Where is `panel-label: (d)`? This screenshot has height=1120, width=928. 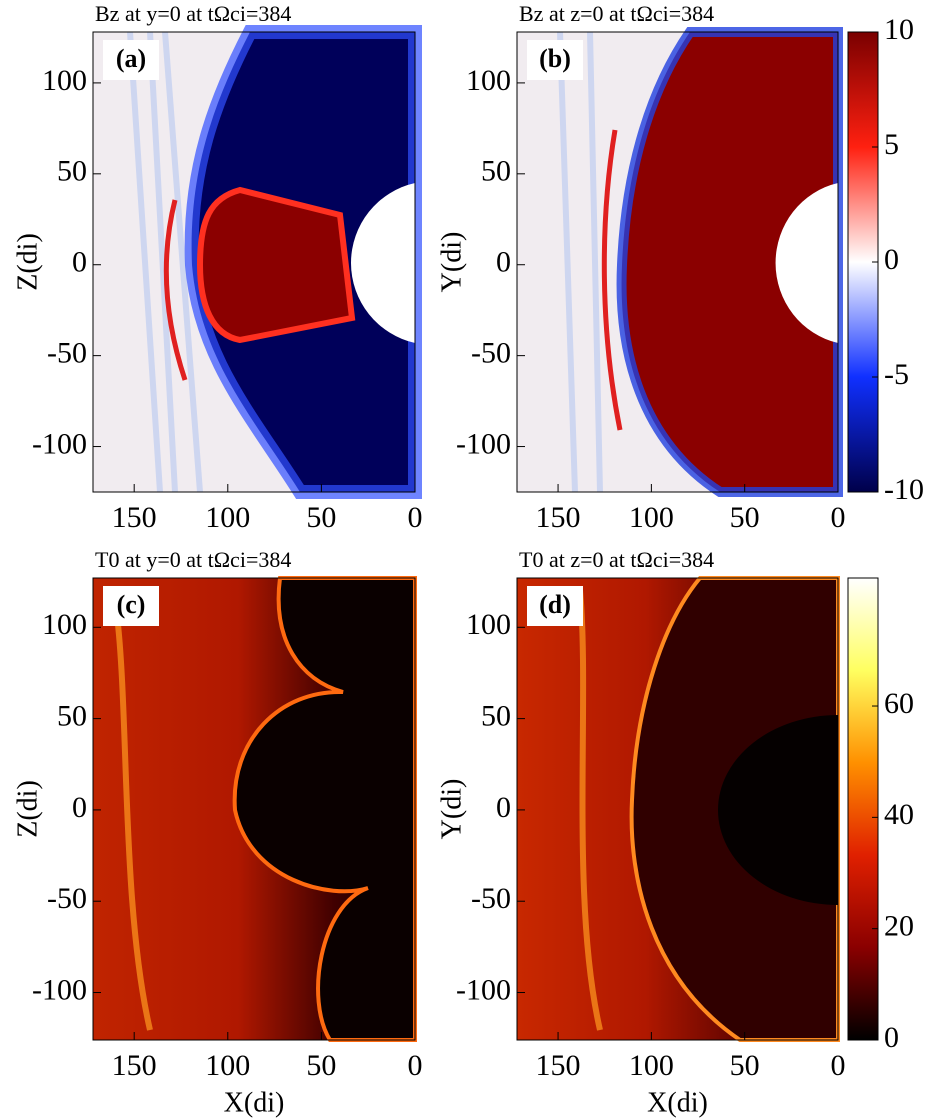
panel-label: (d) is located at coordinates (555, 604).